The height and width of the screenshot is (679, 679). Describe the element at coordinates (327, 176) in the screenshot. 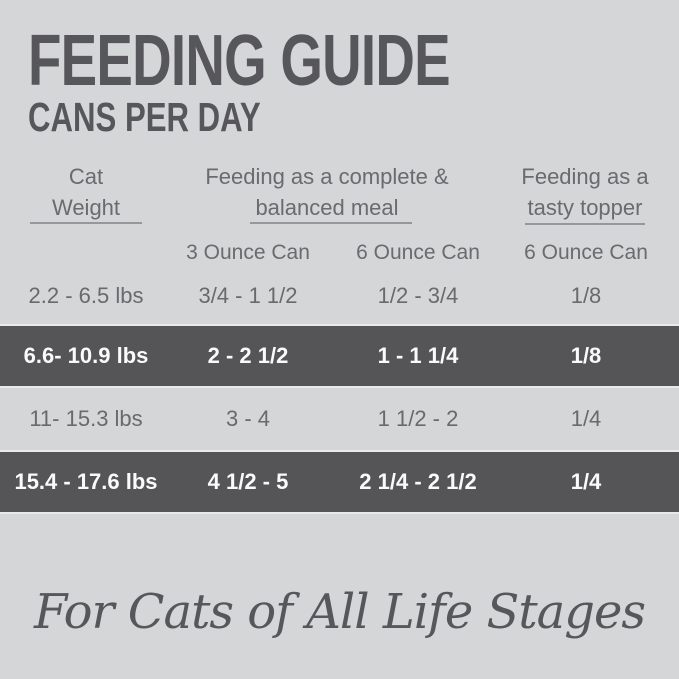

I see `column-header-line: Feeding as a complete &` at that location.